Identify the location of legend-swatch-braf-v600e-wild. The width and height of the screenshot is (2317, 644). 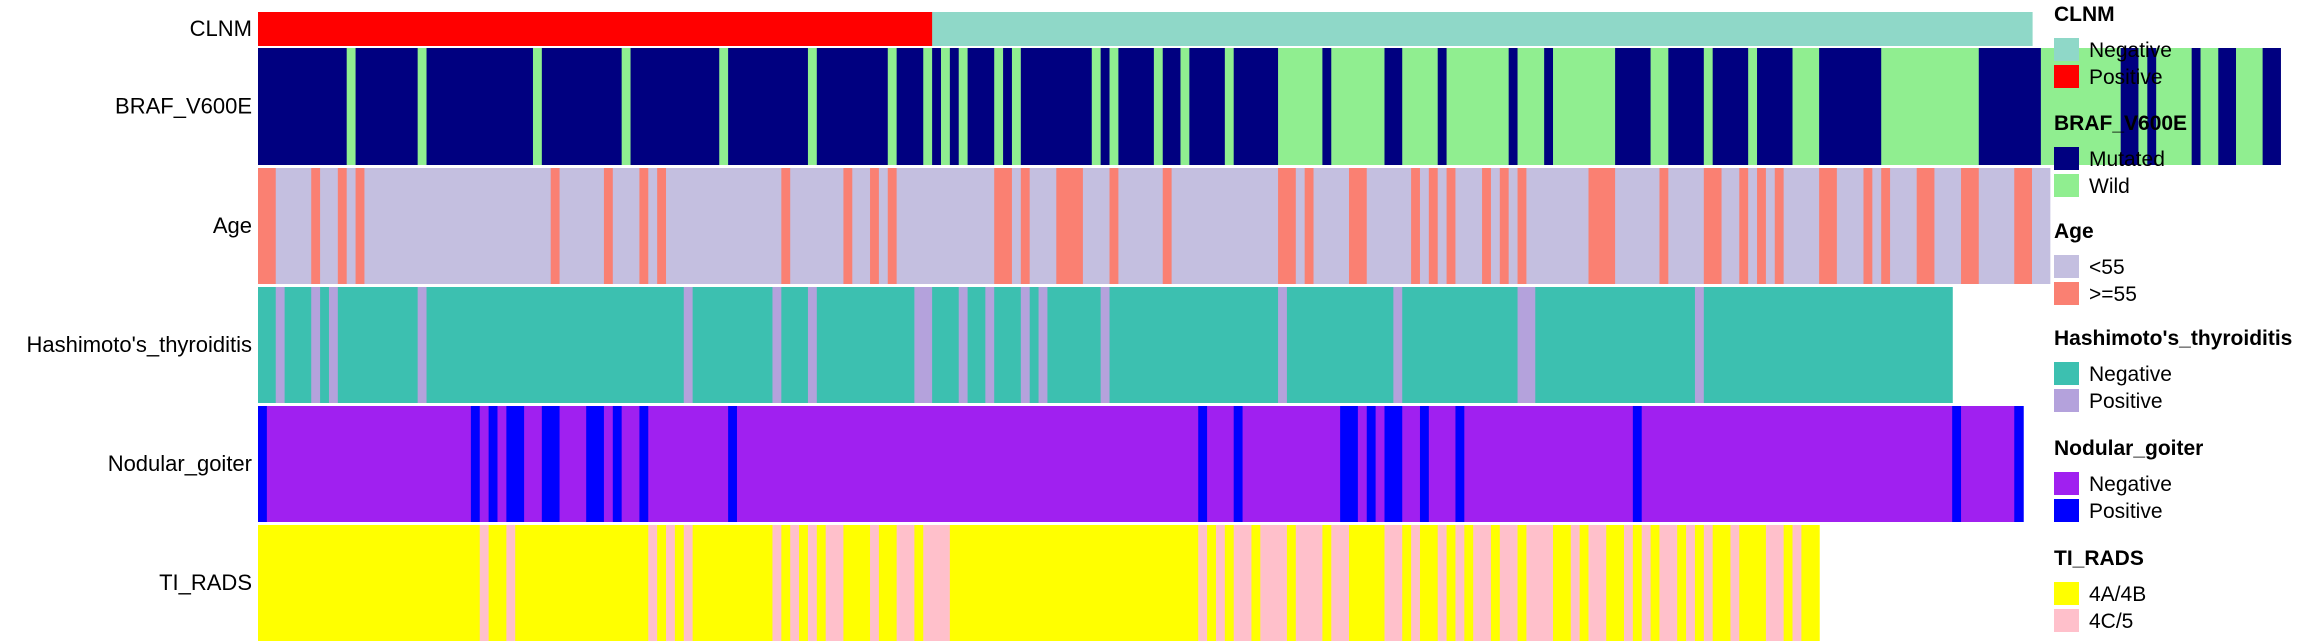
(2066, 185).